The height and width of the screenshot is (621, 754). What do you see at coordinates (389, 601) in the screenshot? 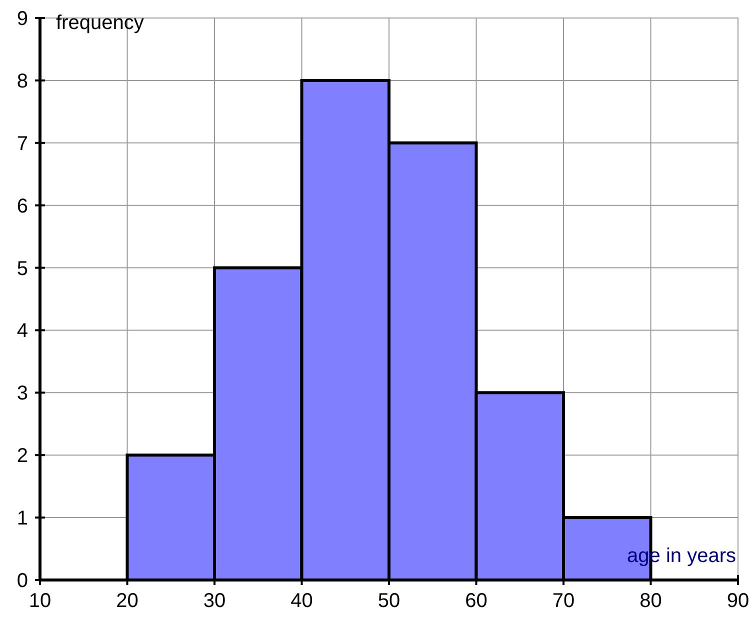
I see `x-tick-label: 50` at bounding box center [389, 601].